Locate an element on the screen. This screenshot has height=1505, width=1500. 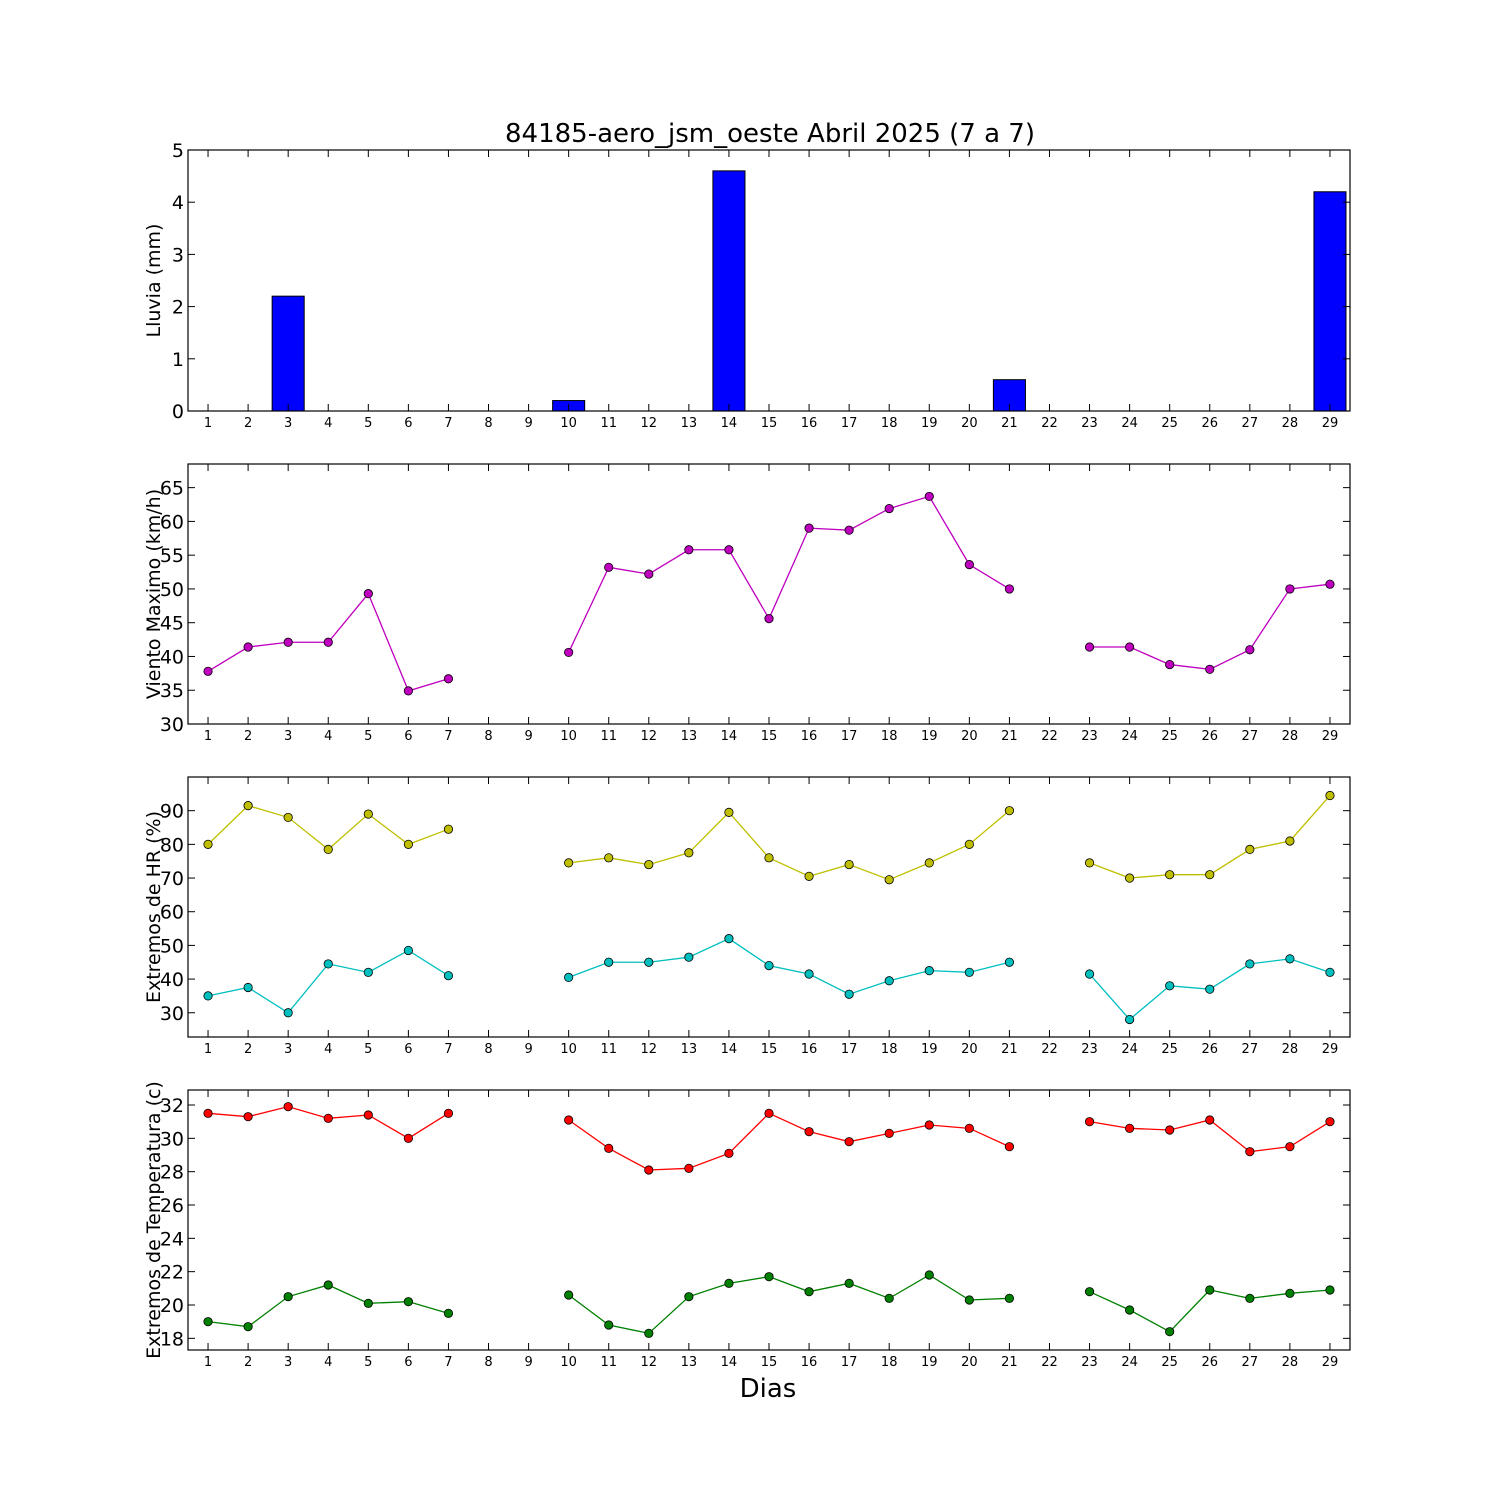
x-tick-label: 12 is located at coordinates (649, 736).